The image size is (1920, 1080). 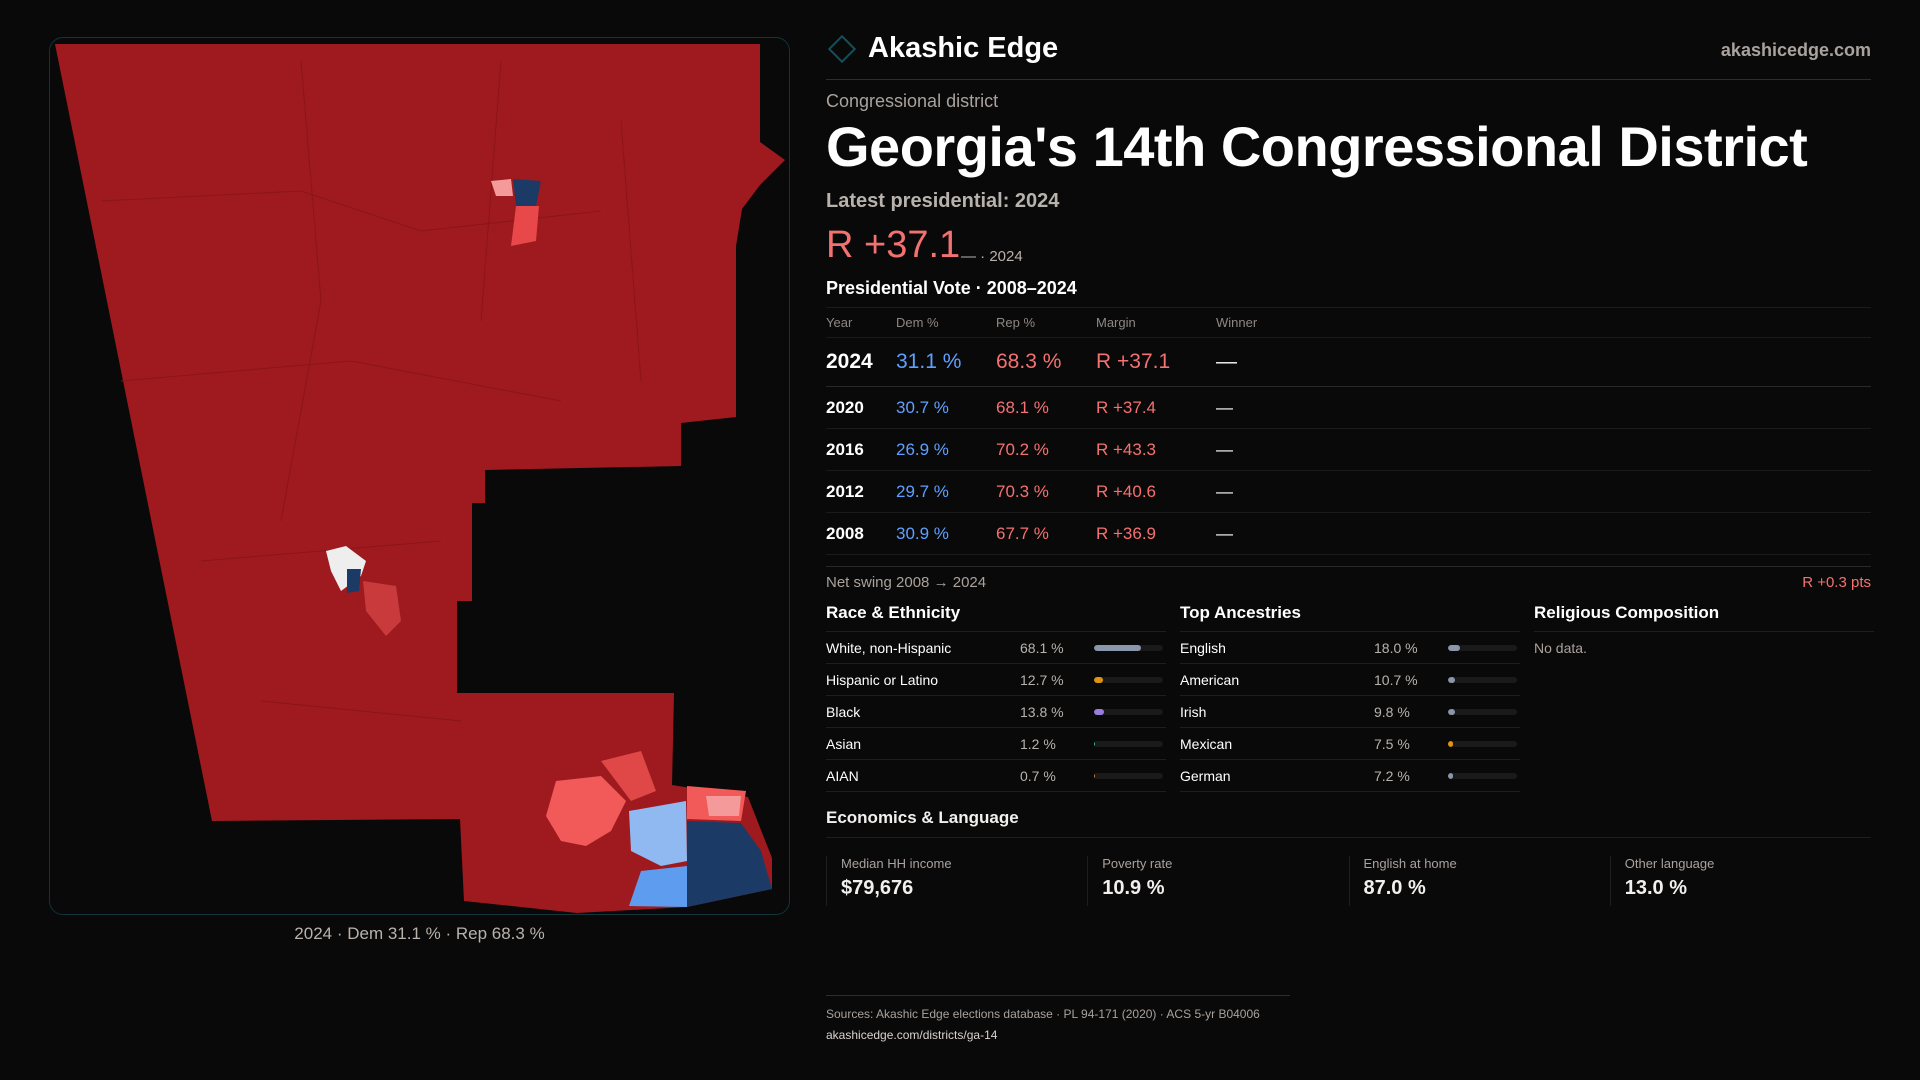 What do you see at coordinates (1350, 744) in the screenshot?
I see `ancestry-row: Mexican 7.5 %` at bounding box center [1350, 744].